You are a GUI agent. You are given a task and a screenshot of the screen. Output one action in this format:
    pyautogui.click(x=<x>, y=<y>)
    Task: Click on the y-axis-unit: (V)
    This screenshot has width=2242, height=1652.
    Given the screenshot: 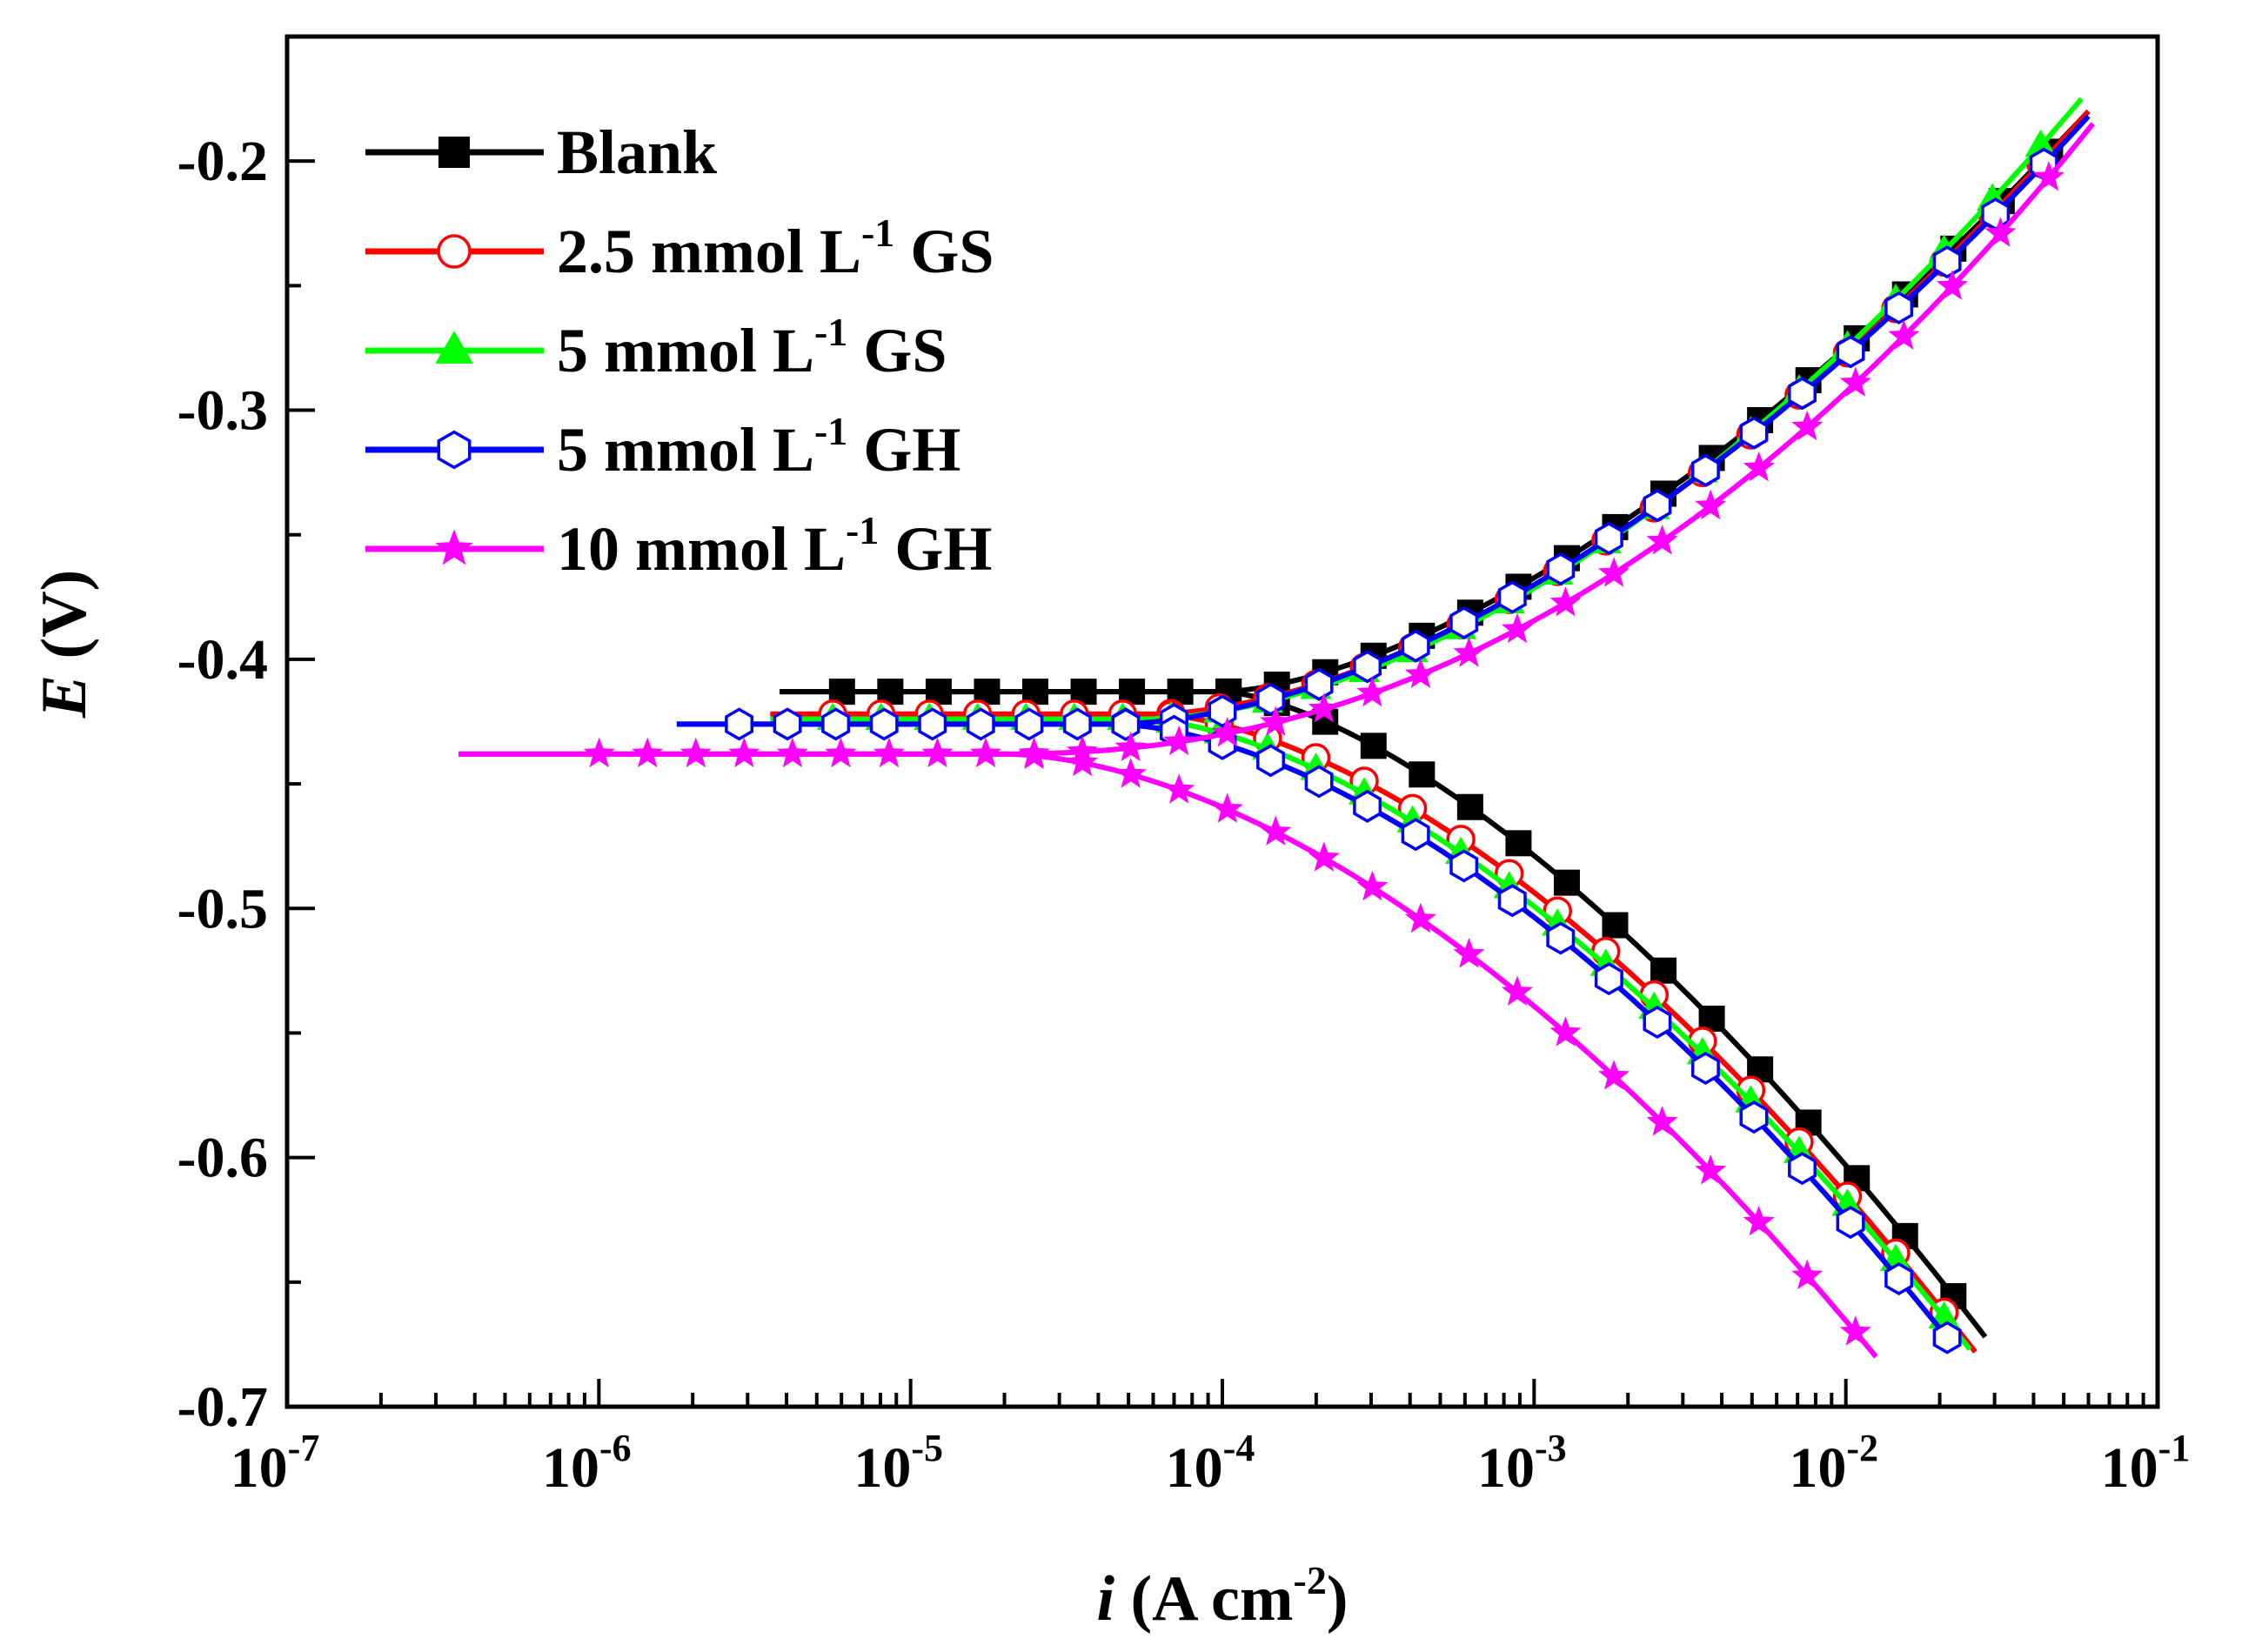 What is the action you would take?
    pyautogui.click(x=64, y=622)
    